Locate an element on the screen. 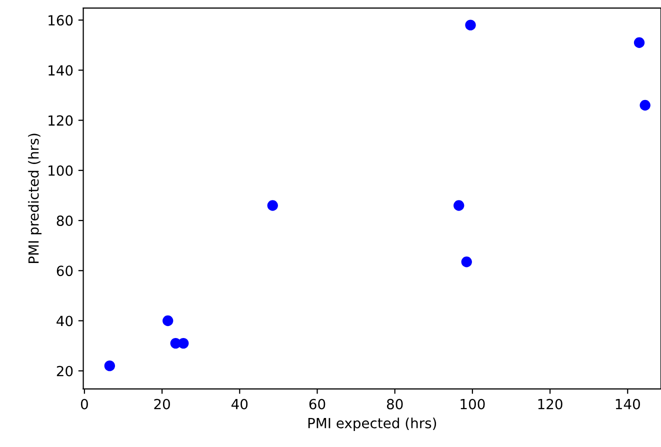 This screenshot has height=447, width=661. y-tick-label: 20 is located at coordinates (64, 371).